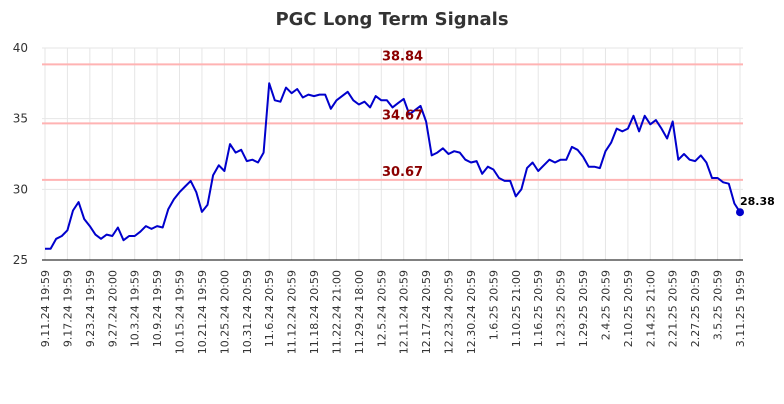 This screenshot has height=404, width=784. I want to click on last-point-marker, so click(740, 212).